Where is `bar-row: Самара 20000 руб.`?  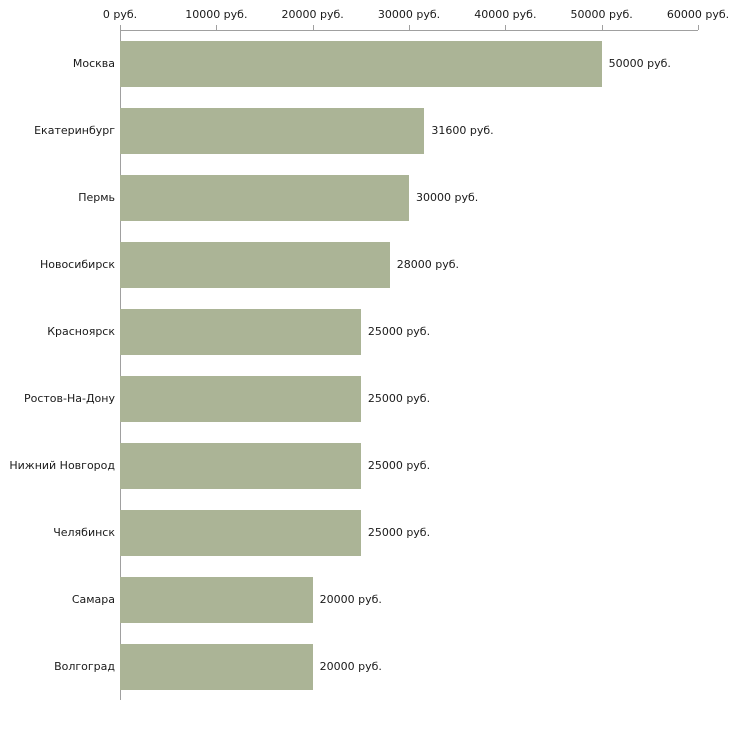
bar-row: Самара 20000 руб. is located at coordinates (365, 599).